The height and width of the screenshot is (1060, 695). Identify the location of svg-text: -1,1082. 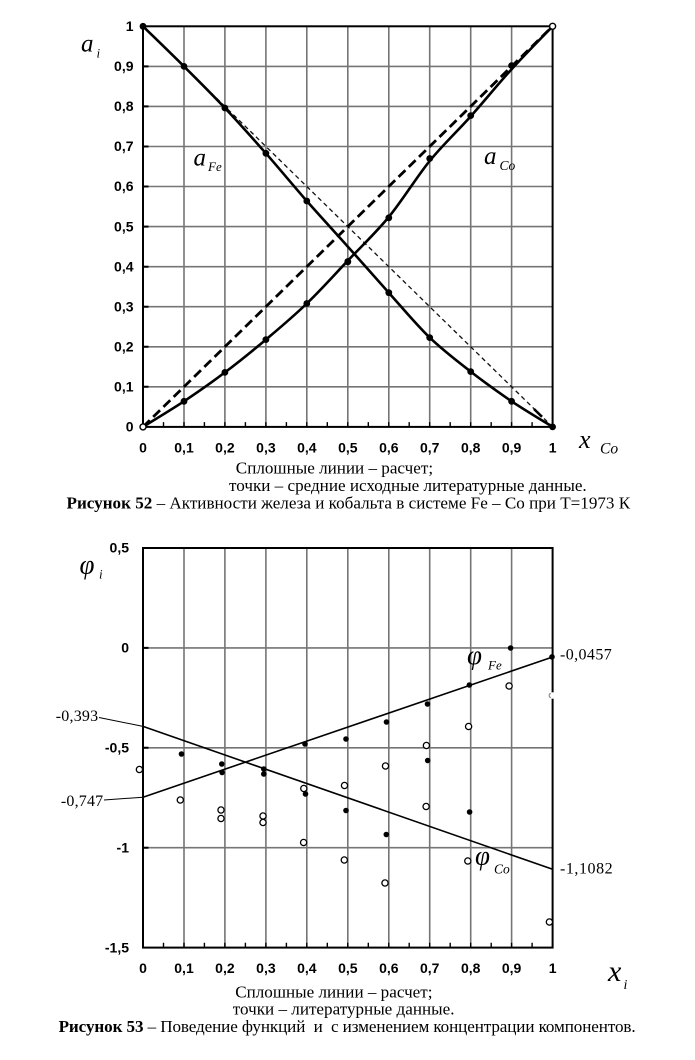
(586, 869).